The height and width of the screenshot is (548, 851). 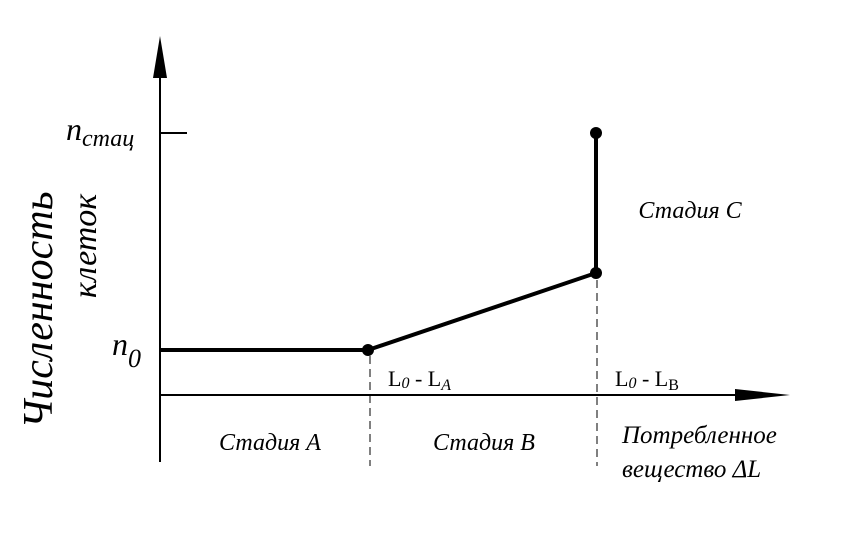 I want to click on subscript: стац, so click(x=108, y=139).